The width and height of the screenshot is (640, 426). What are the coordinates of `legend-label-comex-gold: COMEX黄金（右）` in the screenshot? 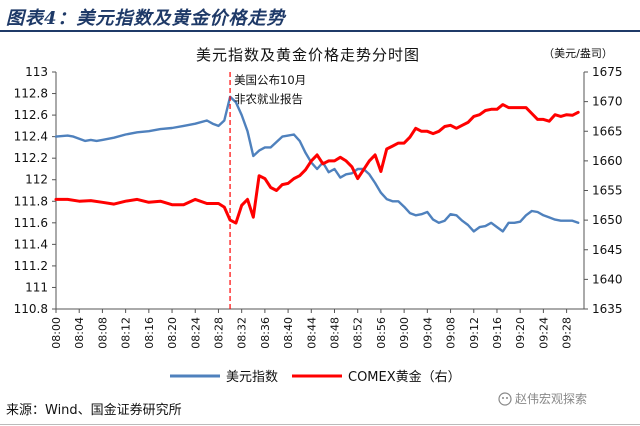 It's located at (404, 377).